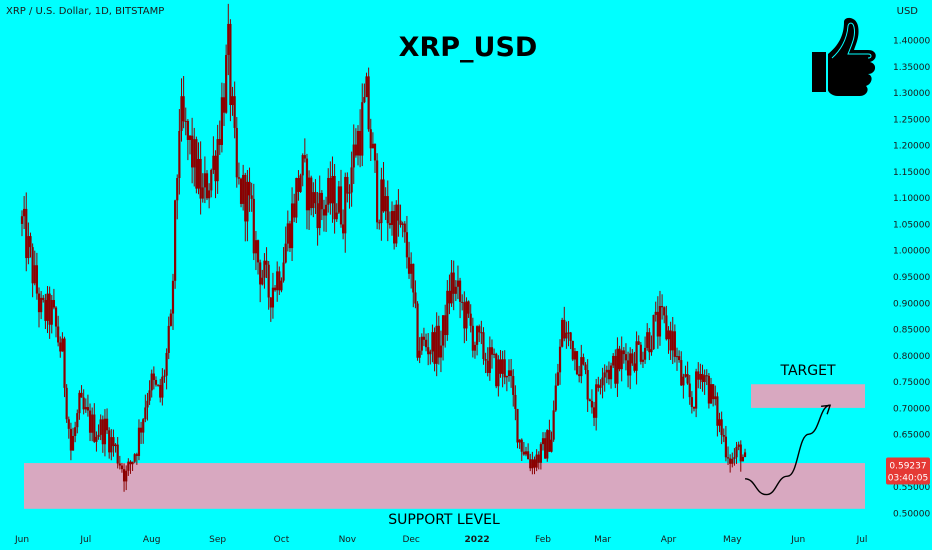 The image size is (932, 550). I want to click on support-label: SUPPORT LEVEL, so click(444, 520).